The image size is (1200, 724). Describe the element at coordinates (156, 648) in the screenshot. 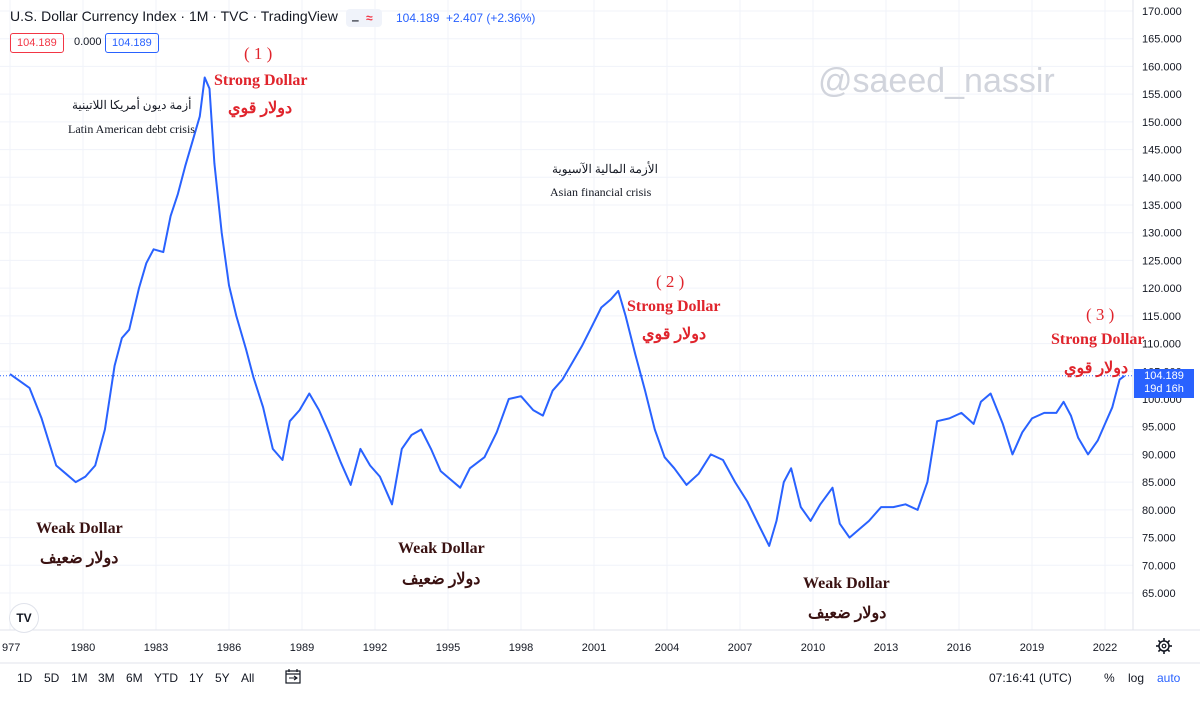

I see `x-tick-label: 1983` at that location.